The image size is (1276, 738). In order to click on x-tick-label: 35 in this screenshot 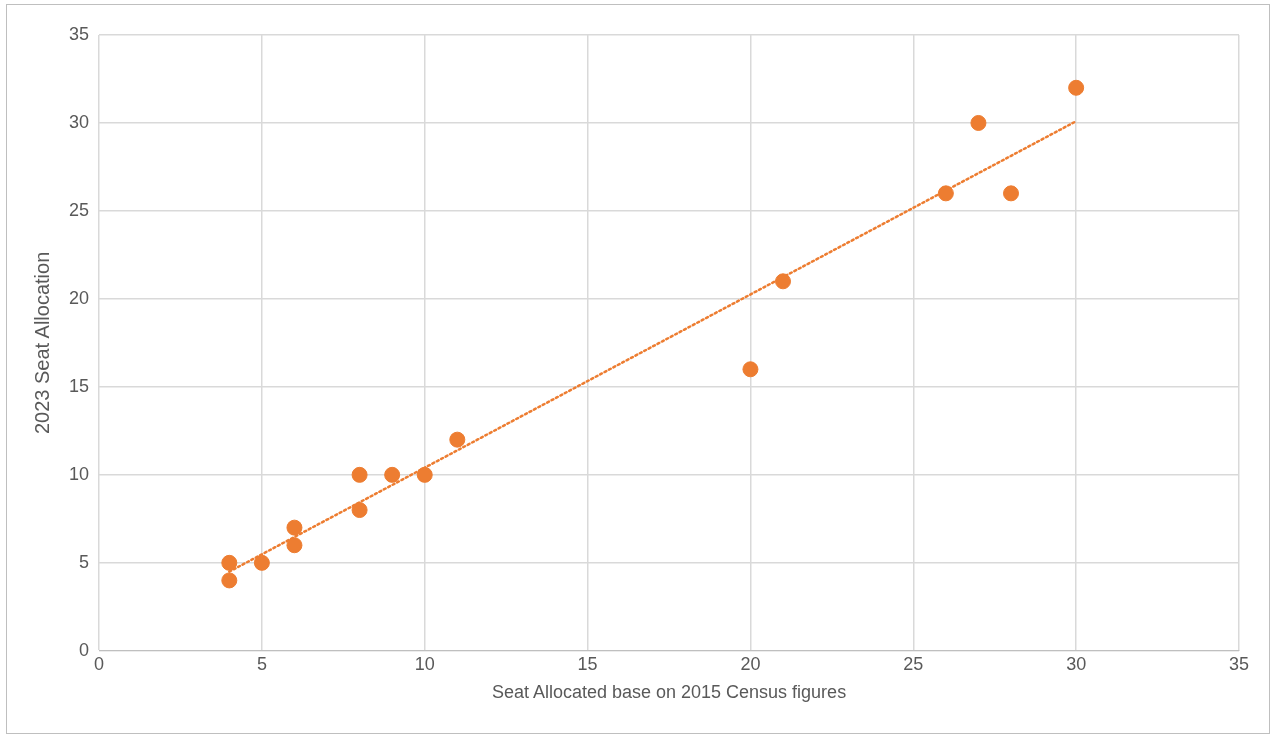, I will do `click(1239, 663)`.